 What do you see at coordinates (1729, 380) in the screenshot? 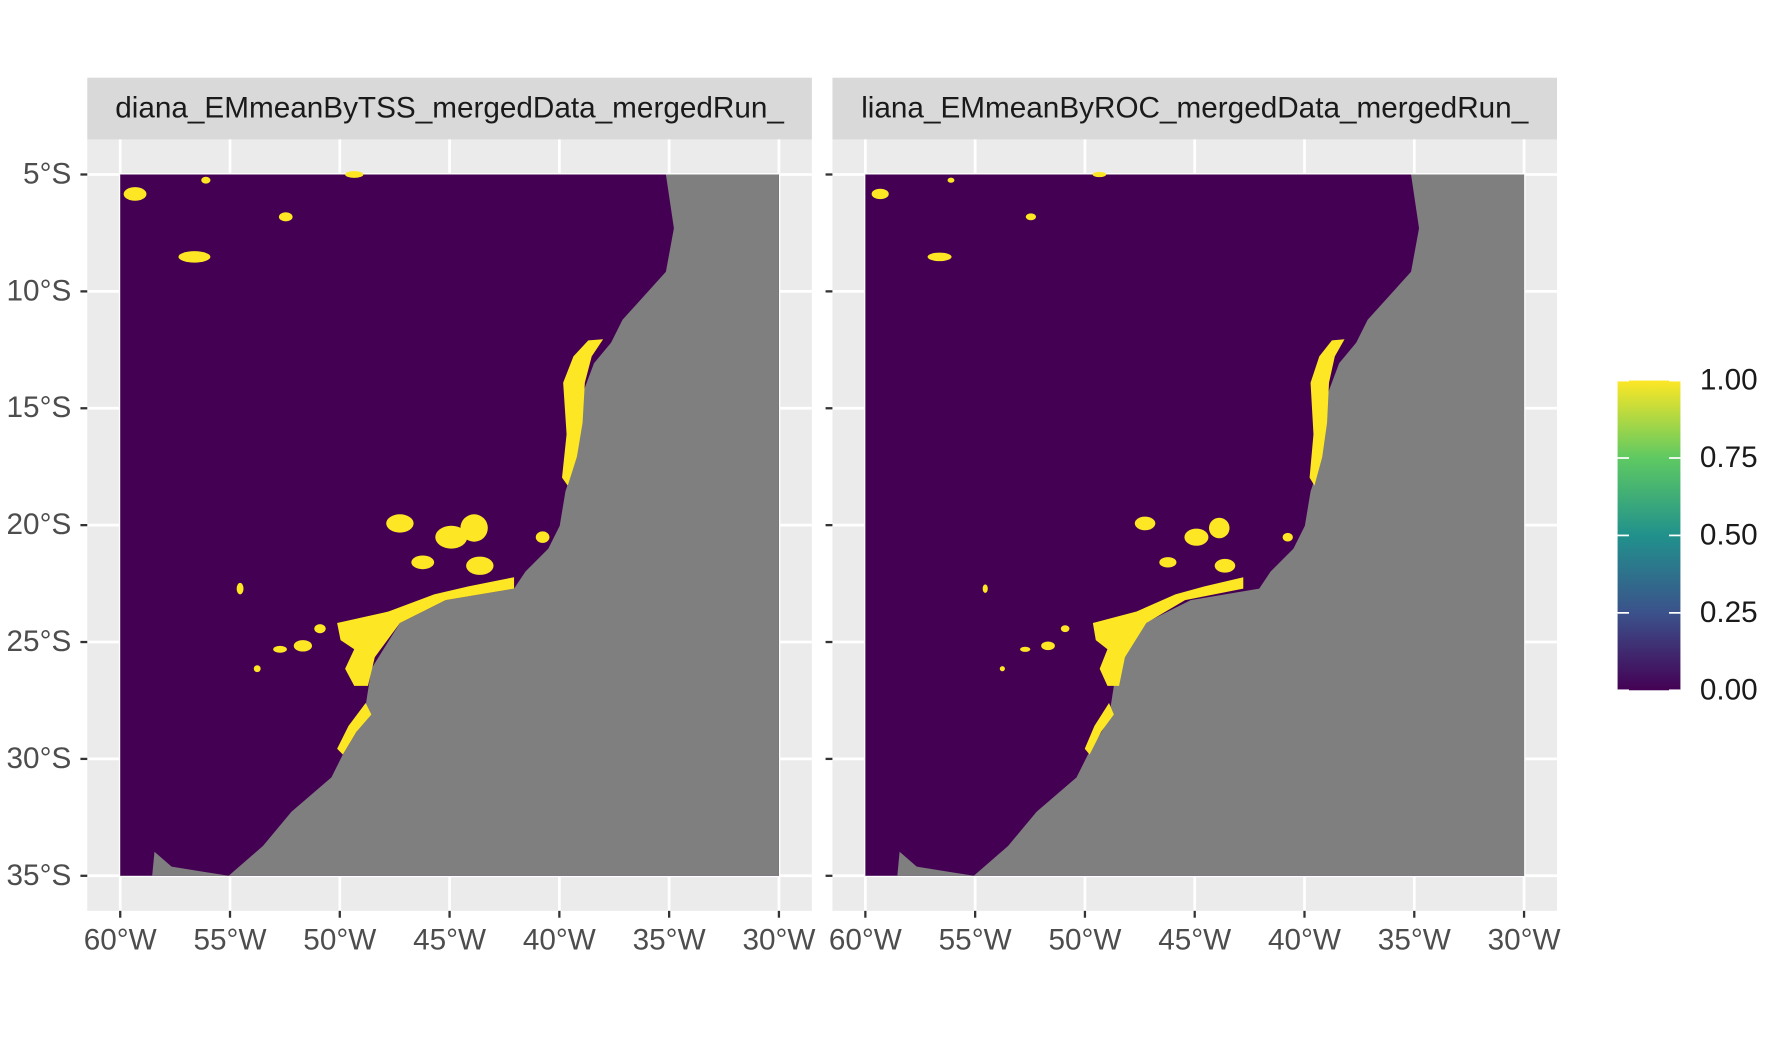
I see `colorbar-label: 1.00` at bounding box center [1729, 380].